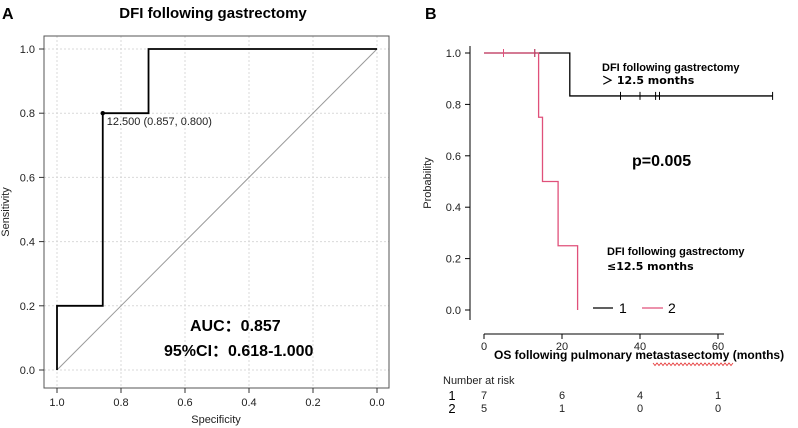 This screenshot has height=428, width=798. Describe the element at coordinates (756, 355) in the screenshot. I see `km-x-axis-label-part-3: (months)` at that location.